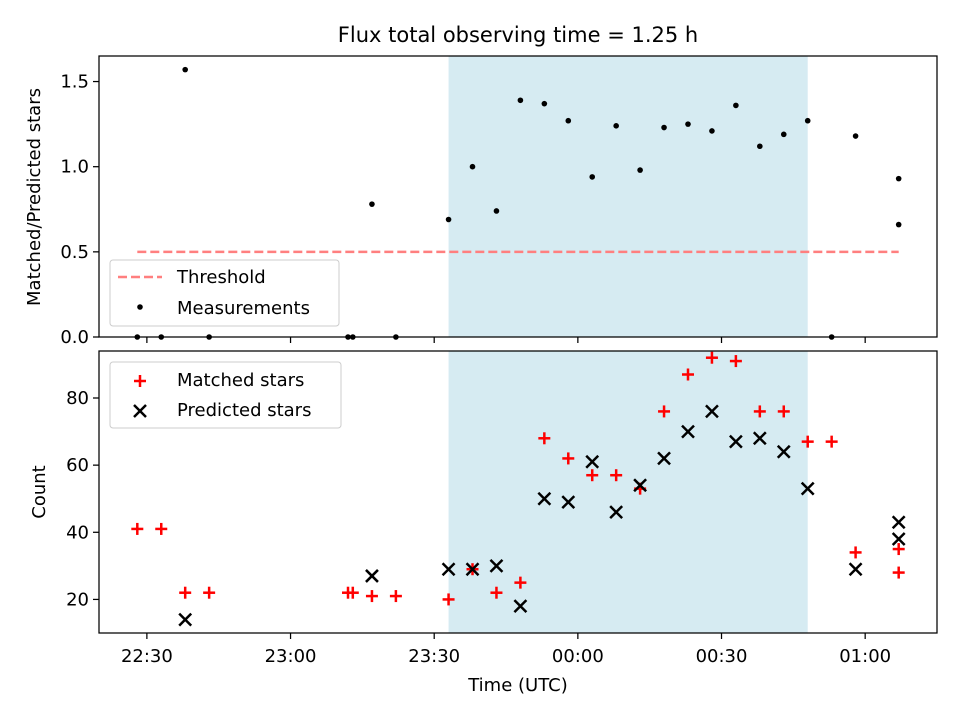 The height and width of the screenshot is (724, 960). I want to click on top-legend: Threshold Measurements, so click(224, 293).